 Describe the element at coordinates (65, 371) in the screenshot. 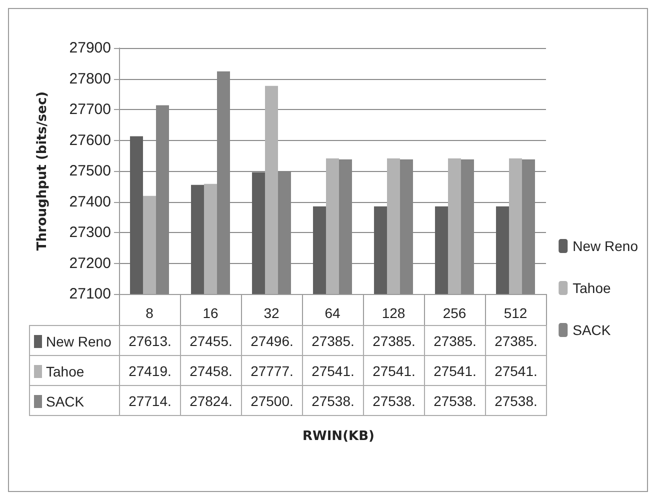

I see `text: Tahoe` at that location.